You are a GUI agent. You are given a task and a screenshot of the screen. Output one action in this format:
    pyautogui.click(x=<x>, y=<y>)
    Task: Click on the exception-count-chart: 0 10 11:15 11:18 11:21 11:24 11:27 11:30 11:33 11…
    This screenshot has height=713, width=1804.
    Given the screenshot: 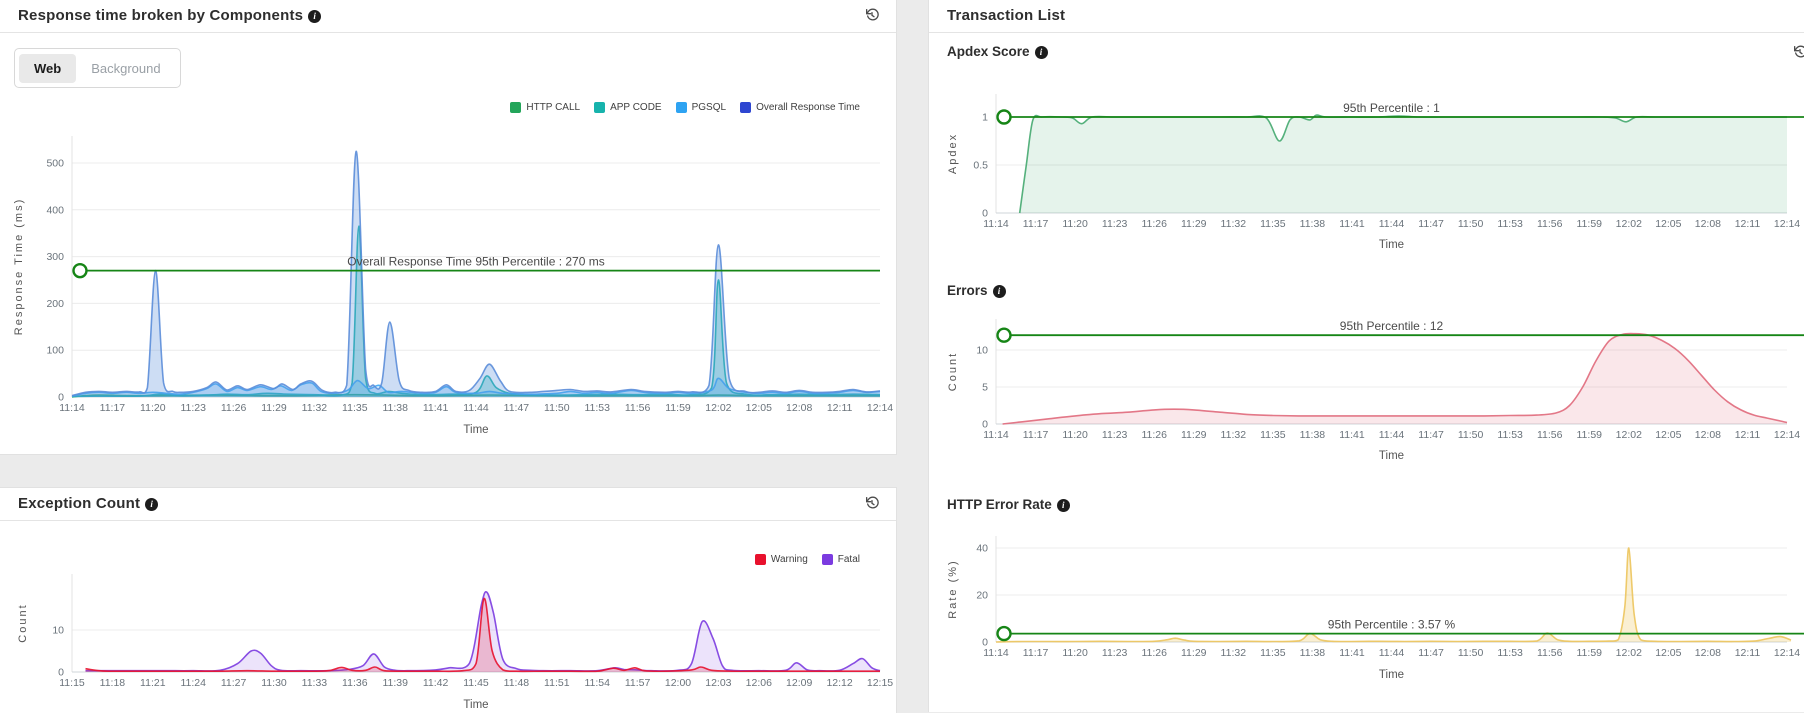 What is the action you would take?
    pyautogui.click(x=448, y=640)
    